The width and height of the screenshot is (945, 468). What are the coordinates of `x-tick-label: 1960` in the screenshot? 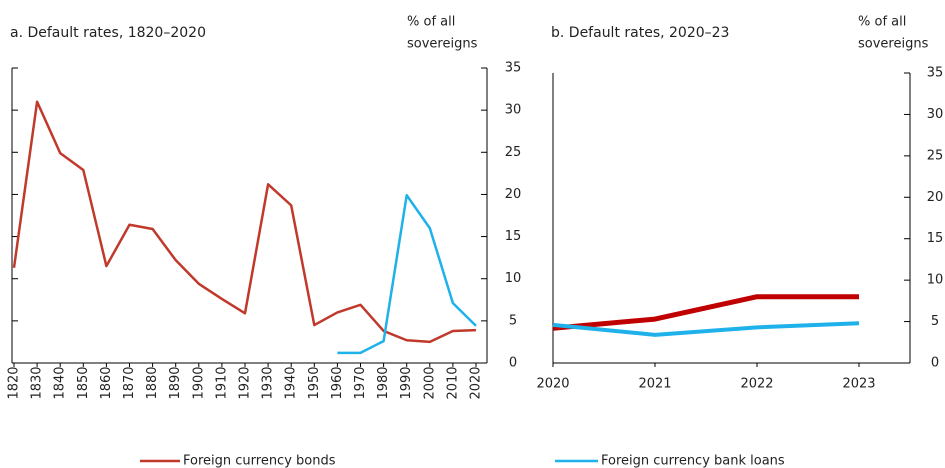 It's located at (337, 382).